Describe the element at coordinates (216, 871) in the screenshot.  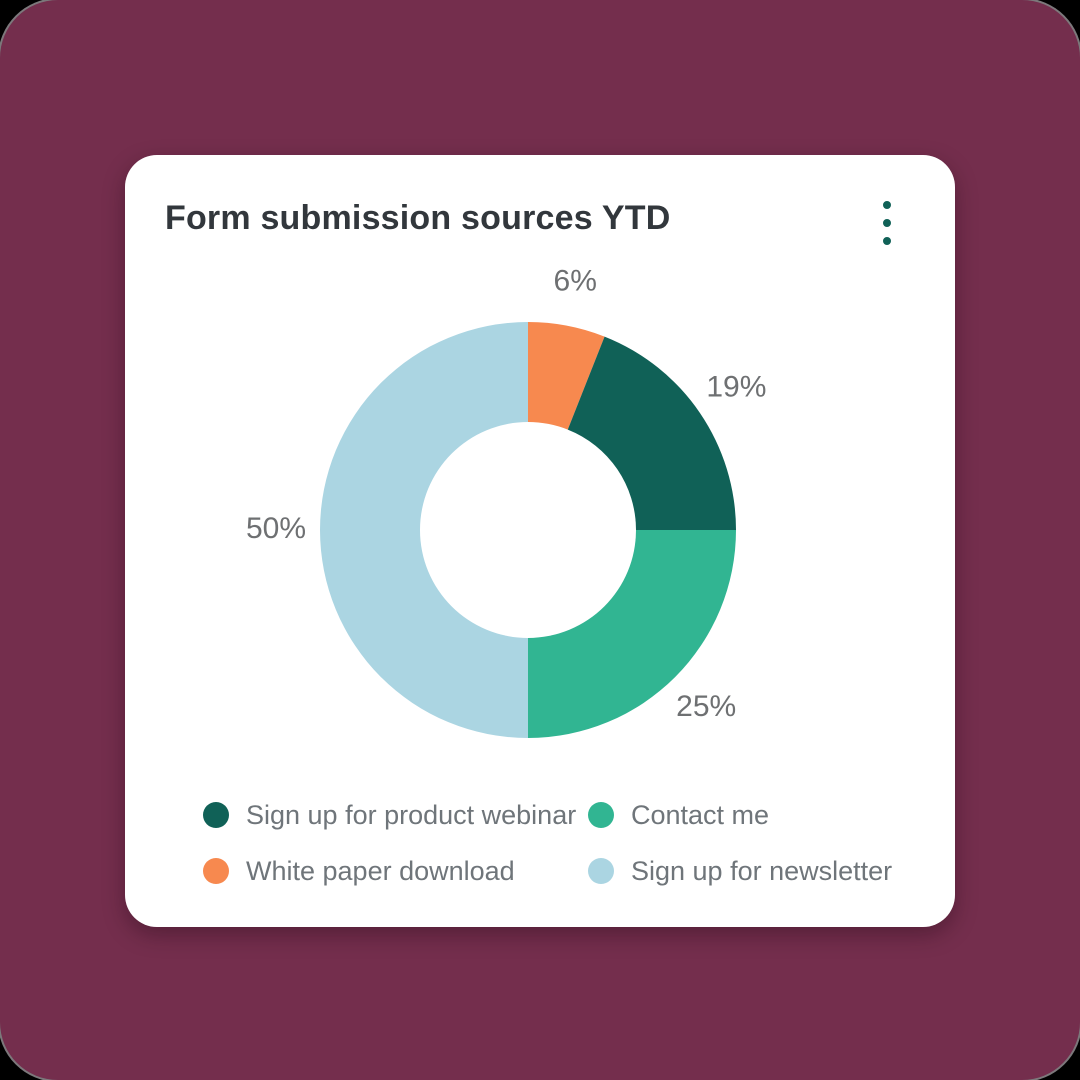
I see `legend-dot-white-paper-download` at that location.